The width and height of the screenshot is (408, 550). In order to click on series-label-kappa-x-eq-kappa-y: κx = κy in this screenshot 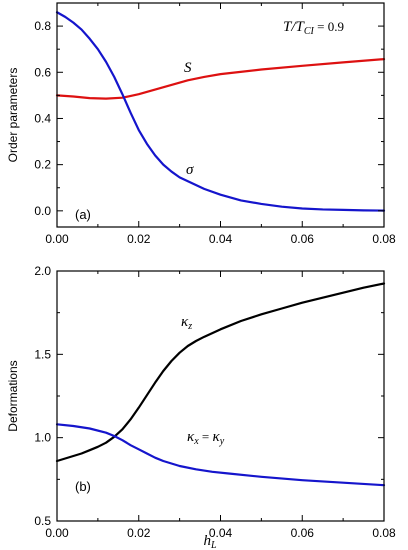, I will do `click(206, 438)`.